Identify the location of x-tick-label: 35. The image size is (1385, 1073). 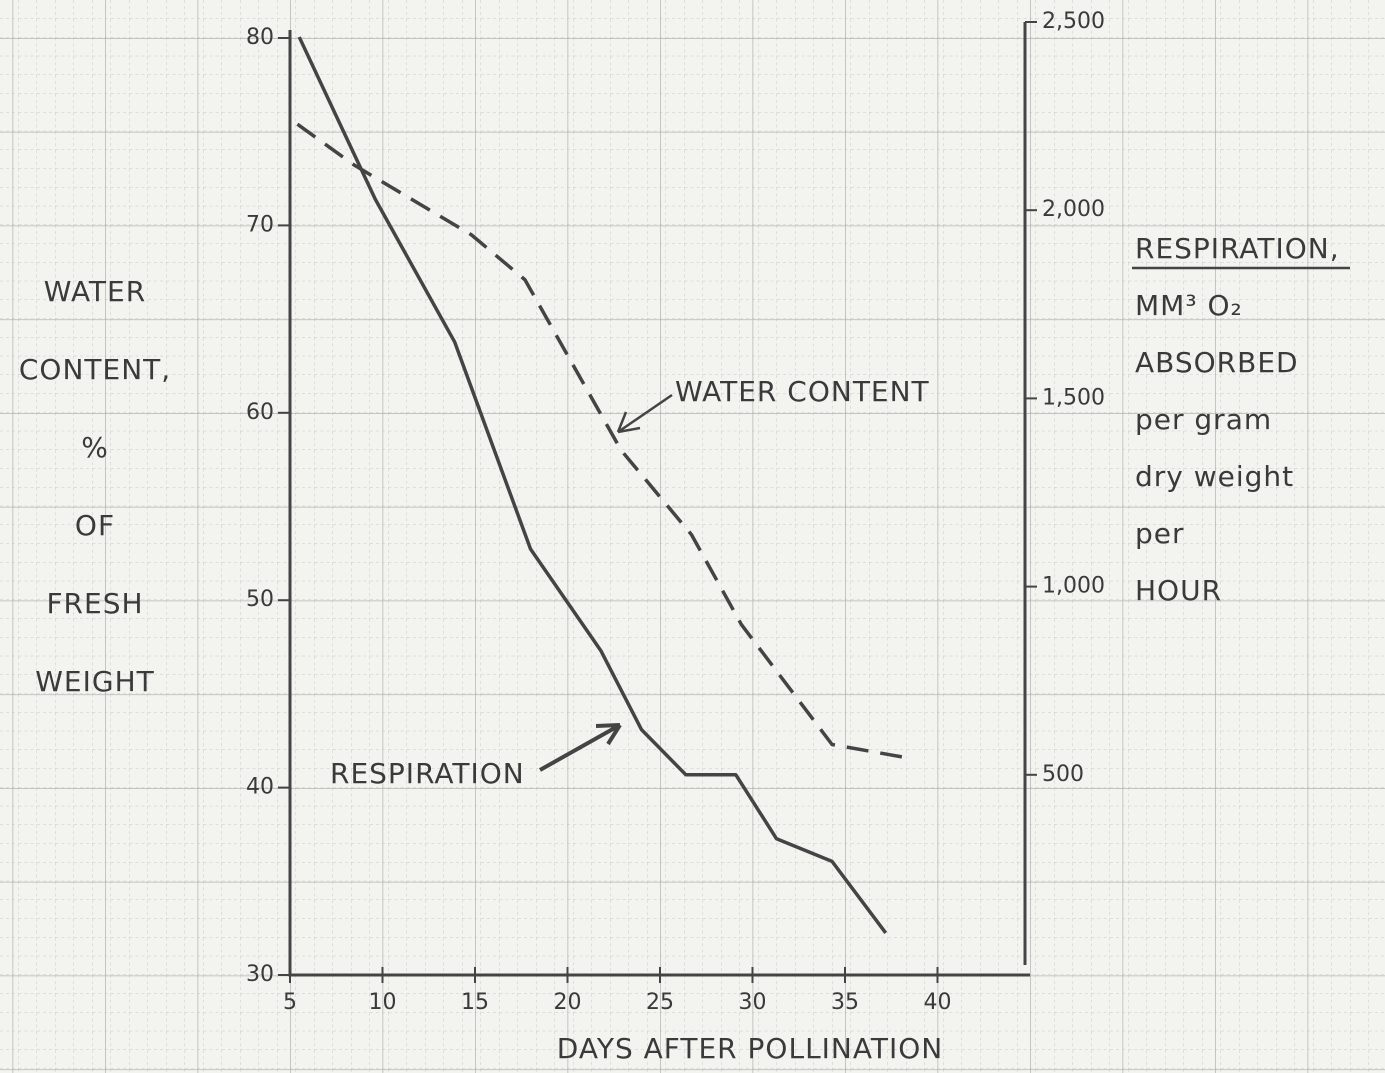
(845, 1002).